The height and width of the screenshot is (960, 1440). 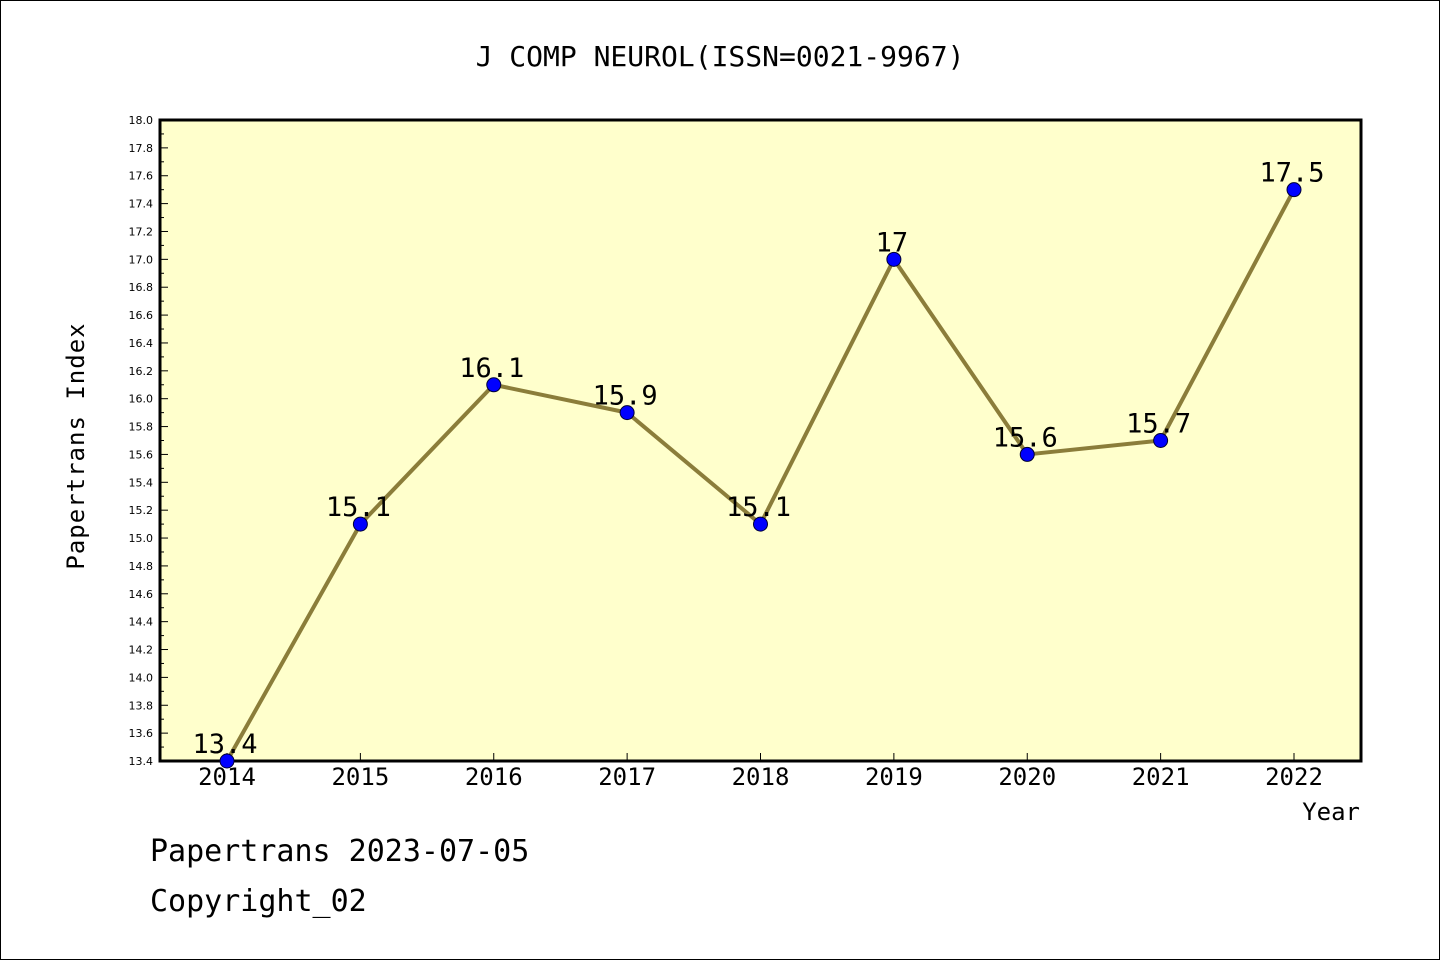 What do you see at coordinates (761, 777) in the screenshot?
I see `x-tick-label: 2018` at bounding box center [761, 777].